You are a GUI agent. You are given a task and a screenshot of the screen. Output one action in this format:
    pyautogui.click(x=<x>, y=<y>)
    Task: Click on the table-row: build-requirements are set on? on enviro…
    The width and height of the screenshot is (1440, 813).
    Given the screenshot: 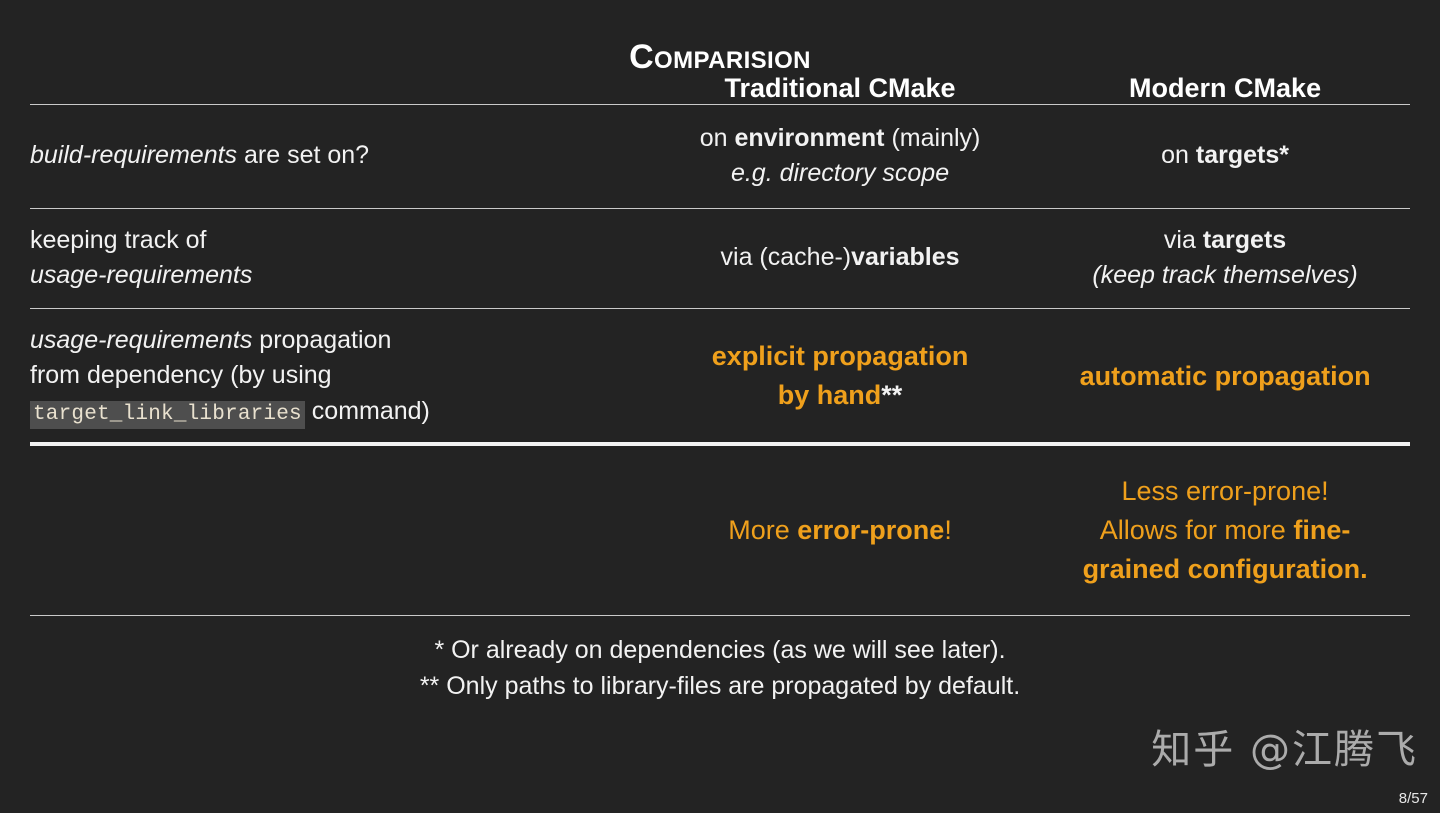 What is the action you would take?
    pyautogui.click(x=720, y=156)
    